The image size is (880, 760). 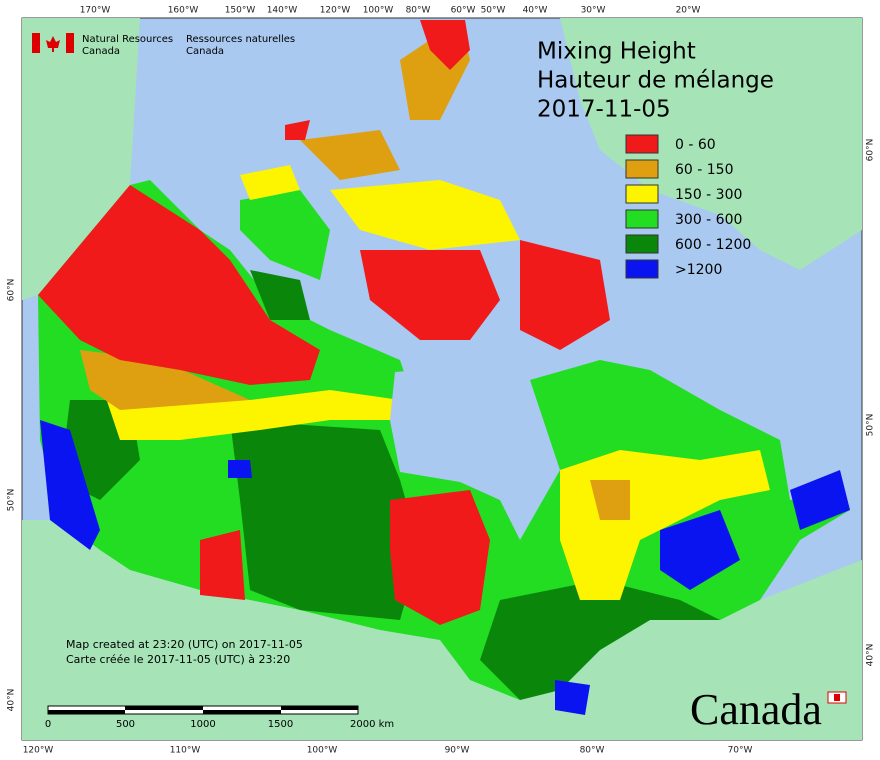 I want to click on longitude-label: 20°W, so click(x=688, y=11).